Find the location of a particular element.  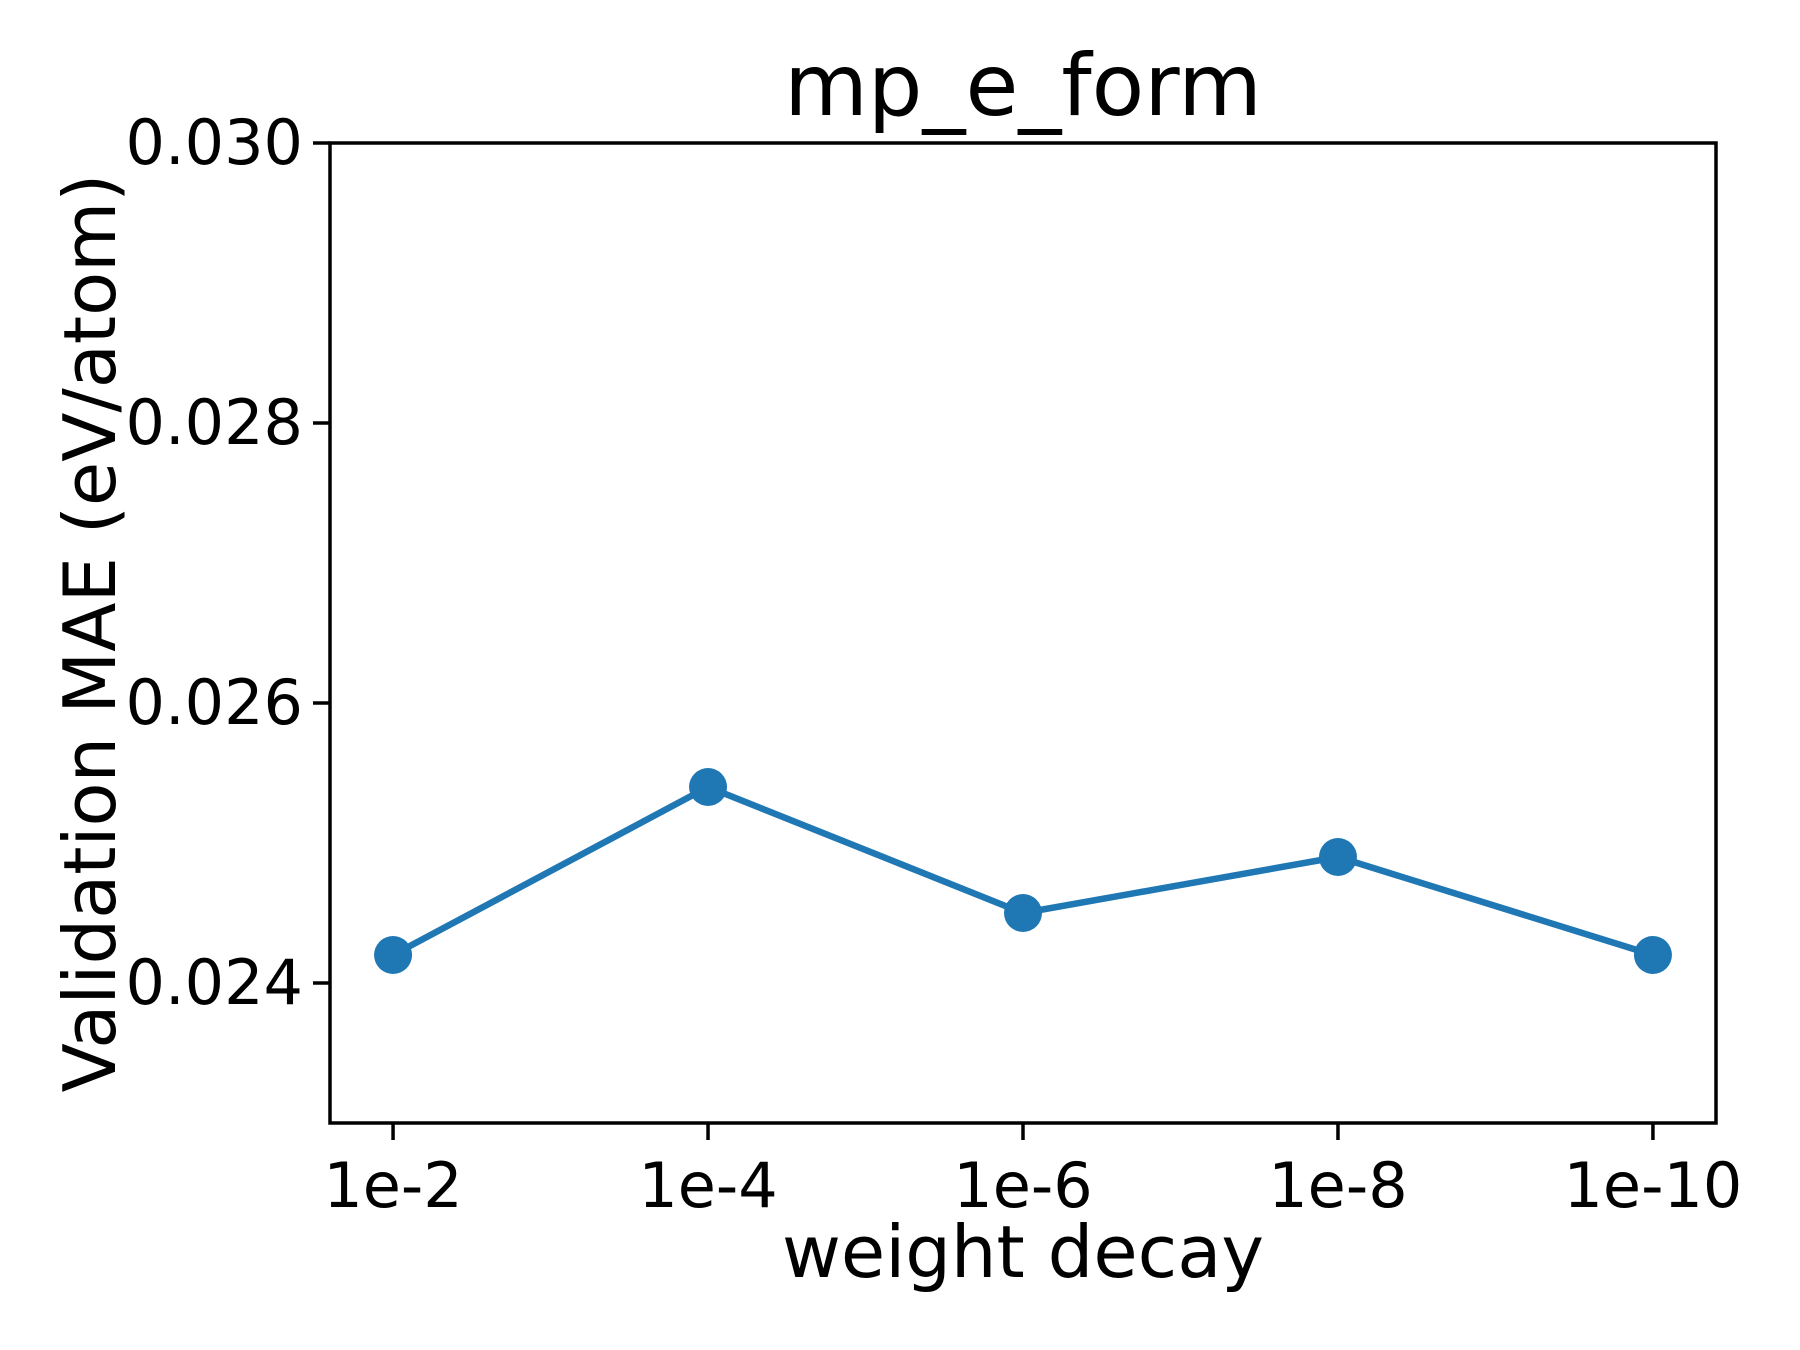

y-tick-label: 0.024 is located at coordinates (214, 982).